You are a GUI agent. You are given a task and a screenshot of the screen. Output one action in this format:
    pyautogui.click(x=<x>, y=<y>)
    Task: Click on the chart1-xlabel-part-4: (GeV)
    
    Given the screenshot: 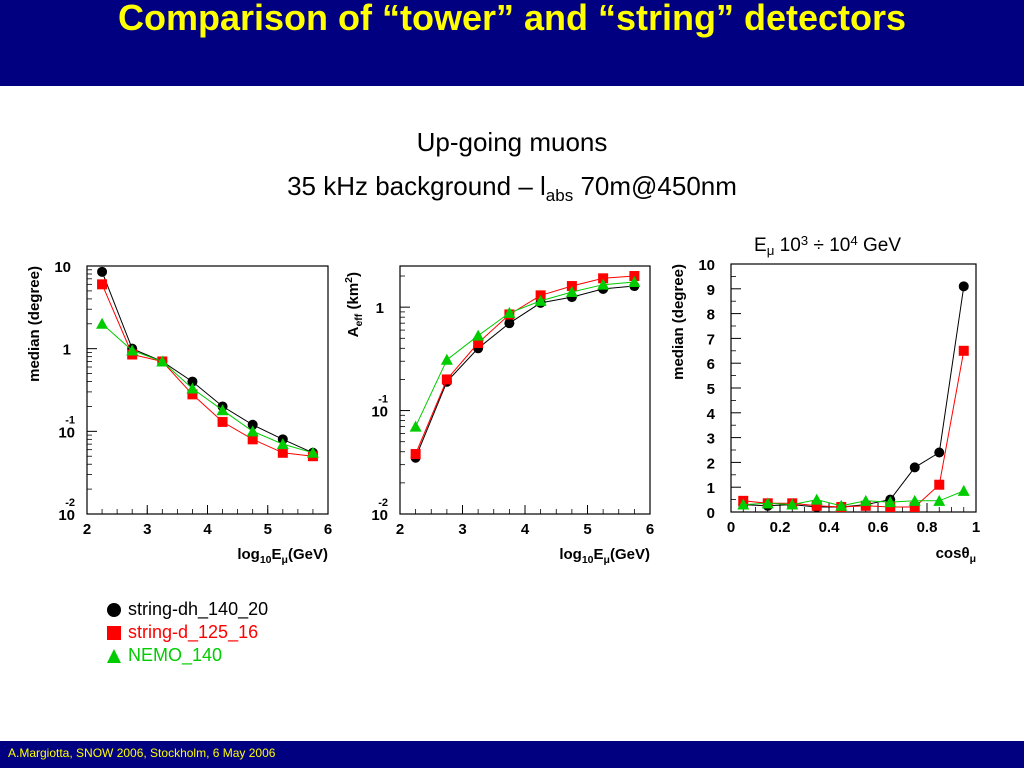 What is the action you would take?
    pyautogui.click(x=308, y=554)
    